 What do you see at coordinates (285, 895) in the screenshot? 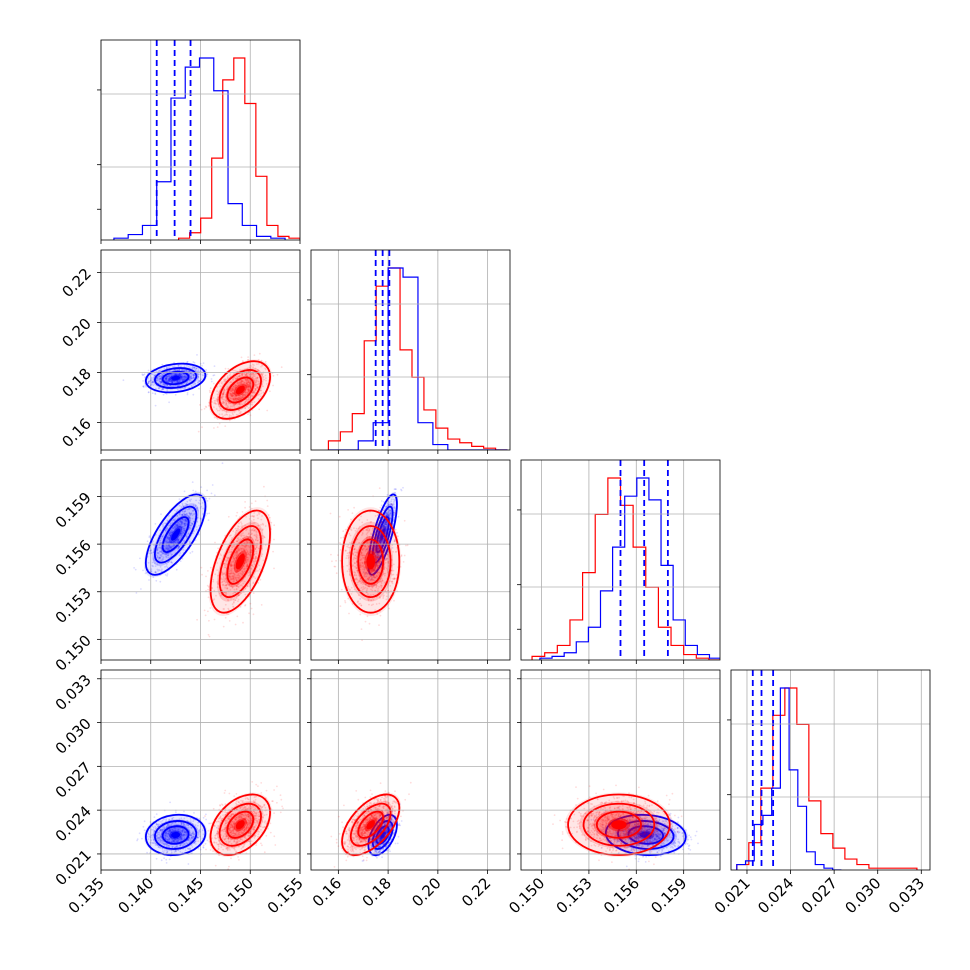
I see `x-tick-label: 0.155` at bounding box center [285, 895].